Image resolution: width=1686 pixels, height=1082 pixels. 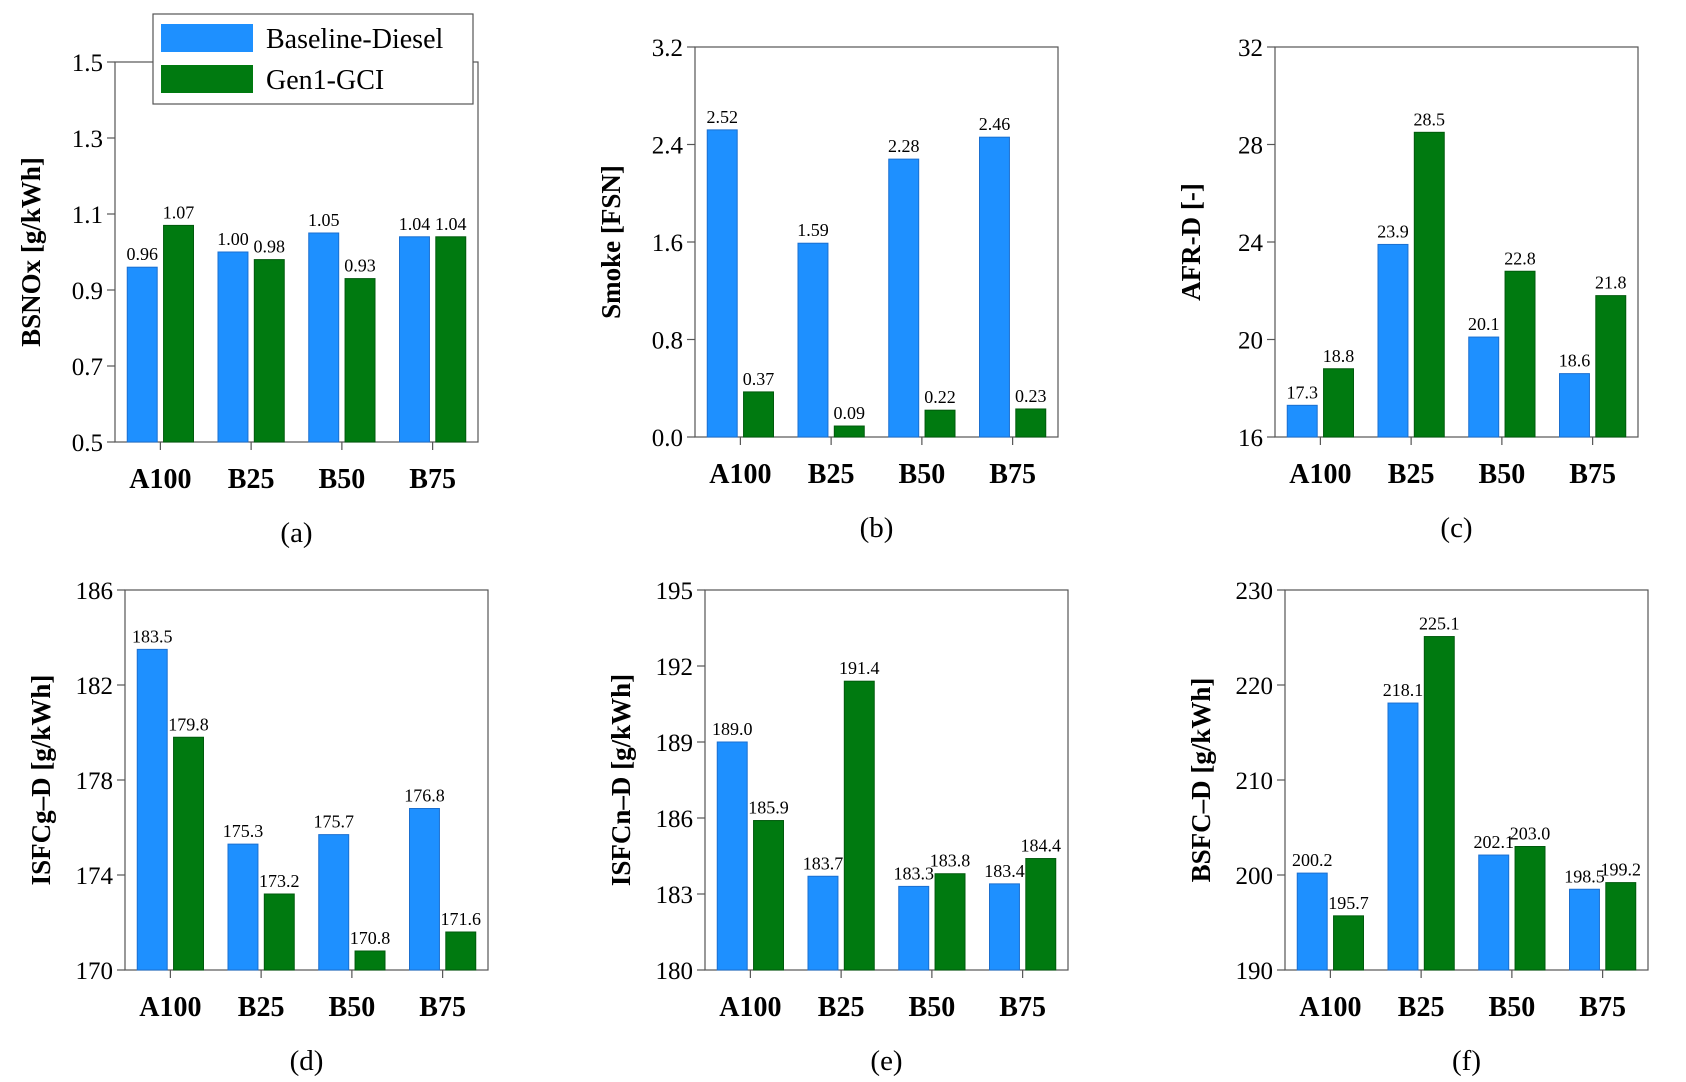 I want to click on y-tick-label: 190, so click(x=1255, y=971).